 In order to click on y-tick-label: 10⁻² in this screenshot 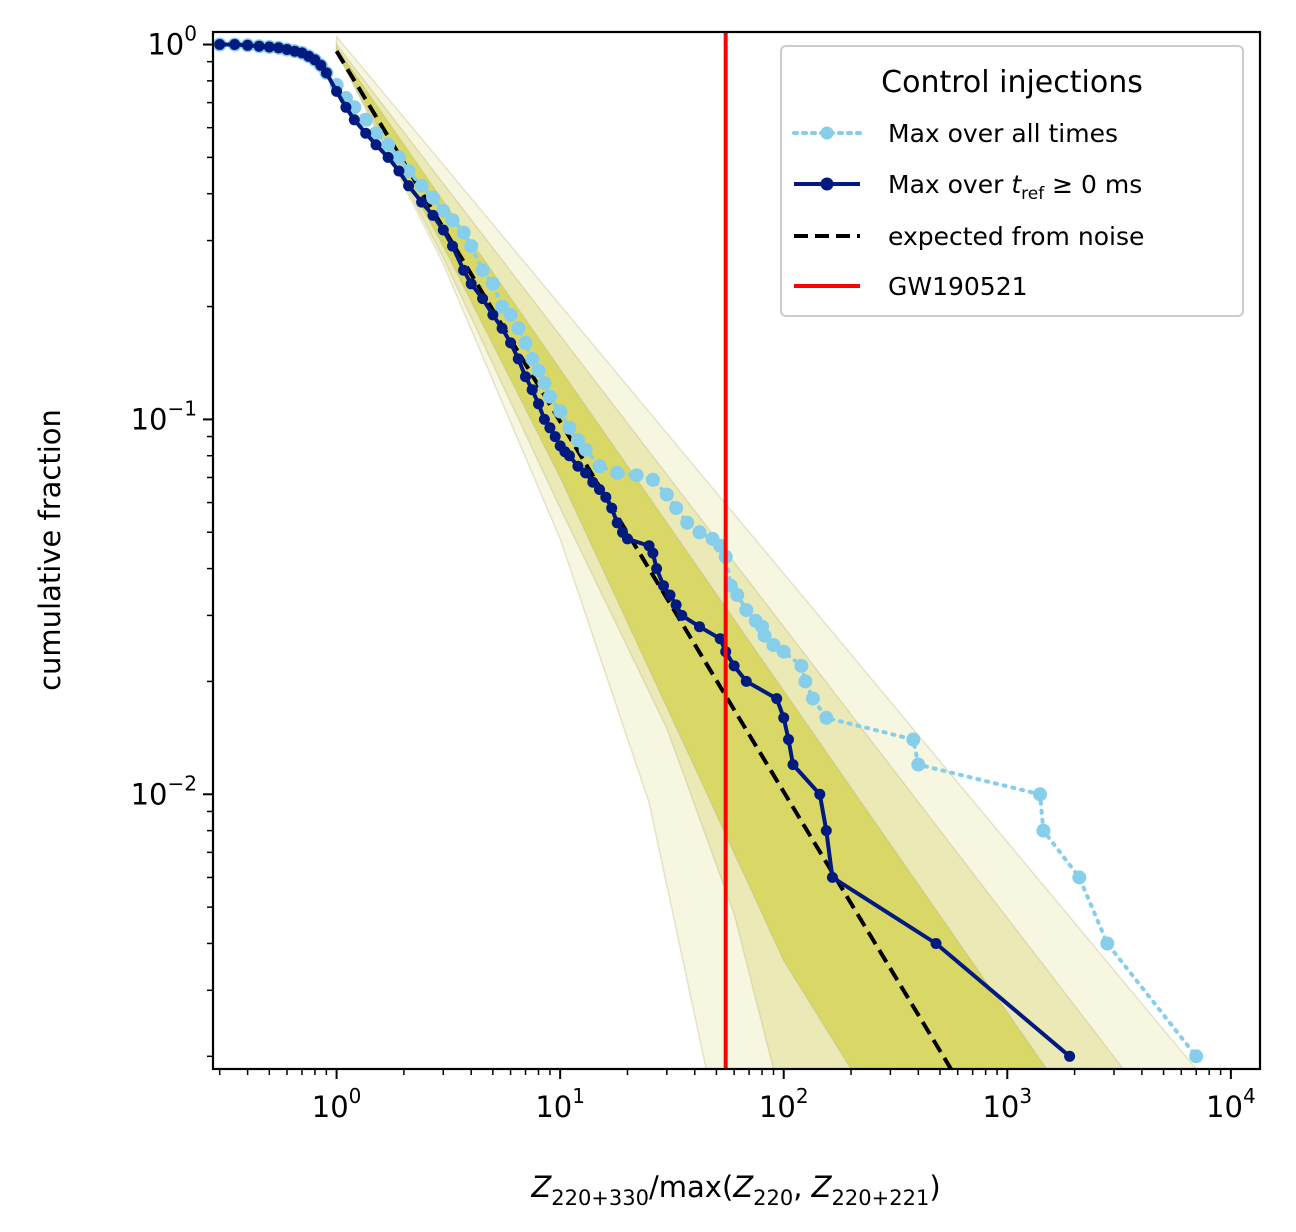, I will do `click(164, 791)`.